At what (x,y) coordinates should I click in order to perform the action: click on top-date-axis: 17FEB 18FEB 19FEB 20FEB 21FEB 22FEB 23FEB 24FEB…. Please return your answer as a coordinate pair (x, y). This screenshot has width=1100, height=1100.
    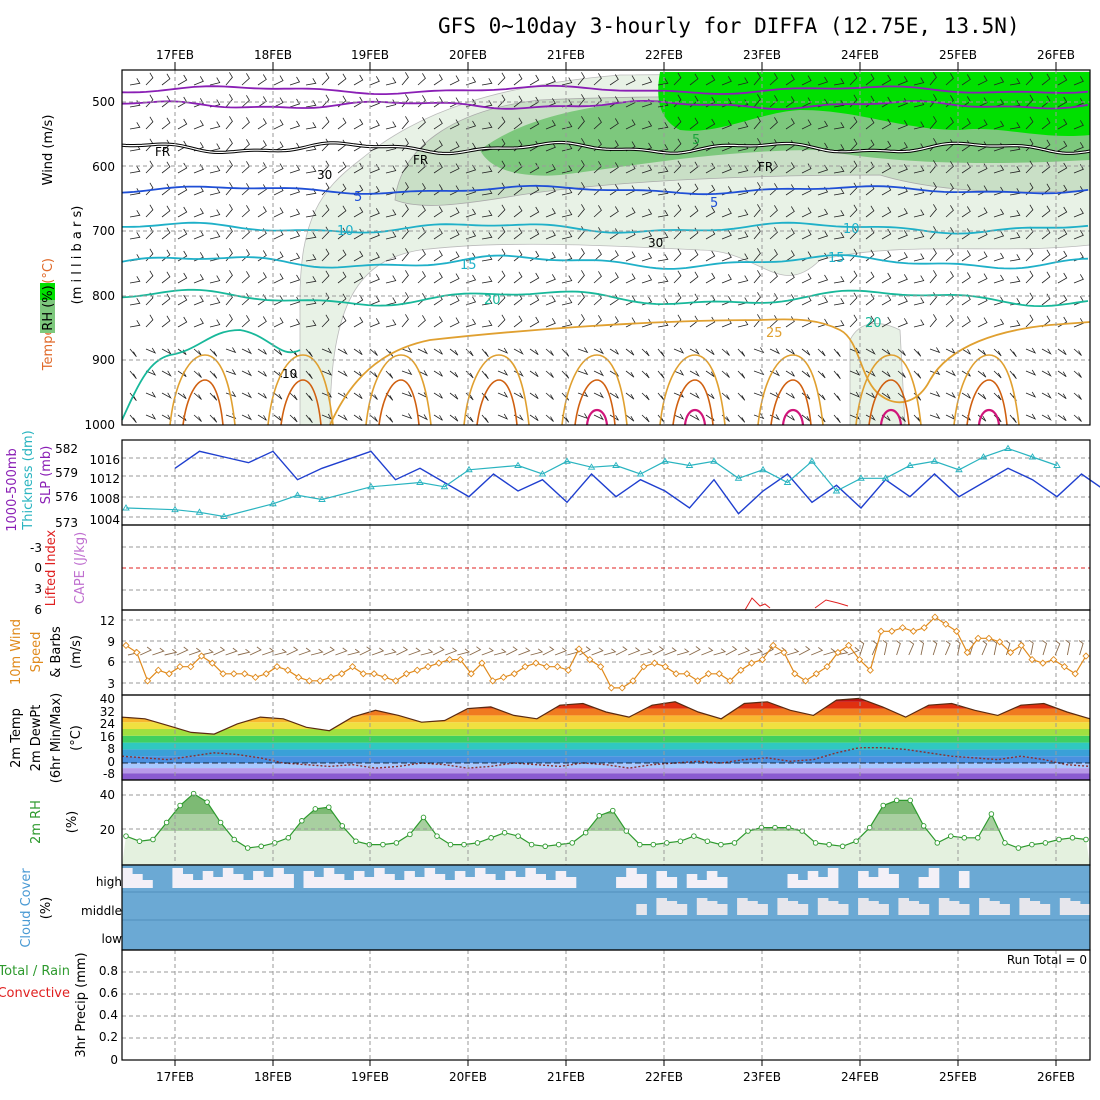
    Looking at the image, I should click on (615, 59).